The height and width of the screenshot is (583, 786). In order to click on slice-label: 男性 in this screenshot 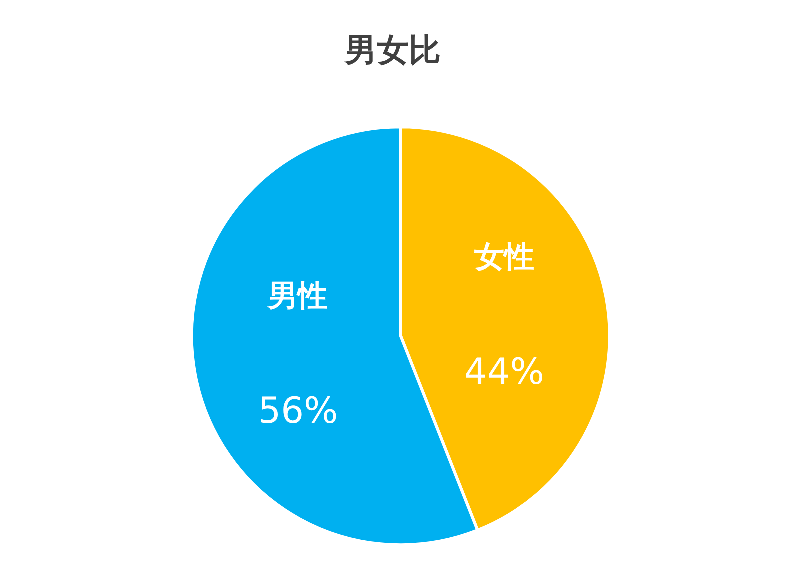, I will do `click(297, 296)`.